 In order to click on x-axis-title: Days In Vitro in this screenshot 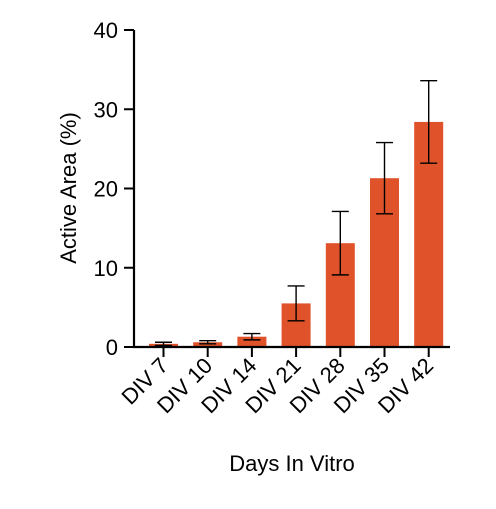, I will do `click(292, 463)`.